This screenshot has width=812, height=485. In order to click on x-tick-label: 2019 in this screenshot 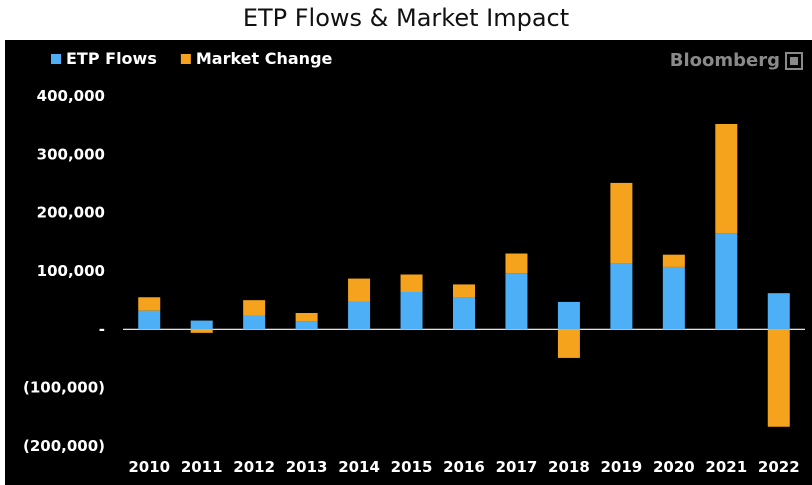, I will do `click(622, 467)`.